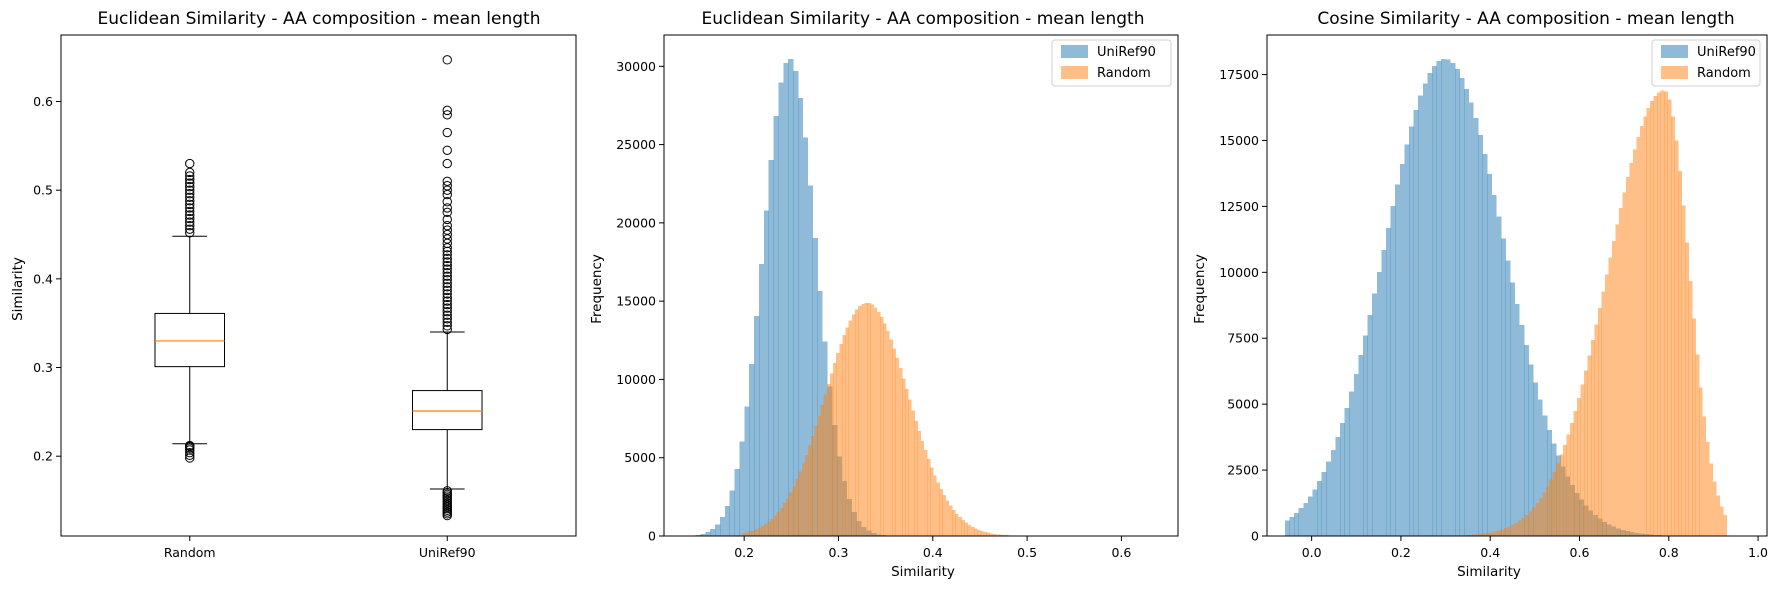 The height and width of the screenshot is (590, 1789). What do you see at coordinates (43, 278) in the screenshot?
I see `y-tick-label: 0.4` at bounding box center [43, 278].